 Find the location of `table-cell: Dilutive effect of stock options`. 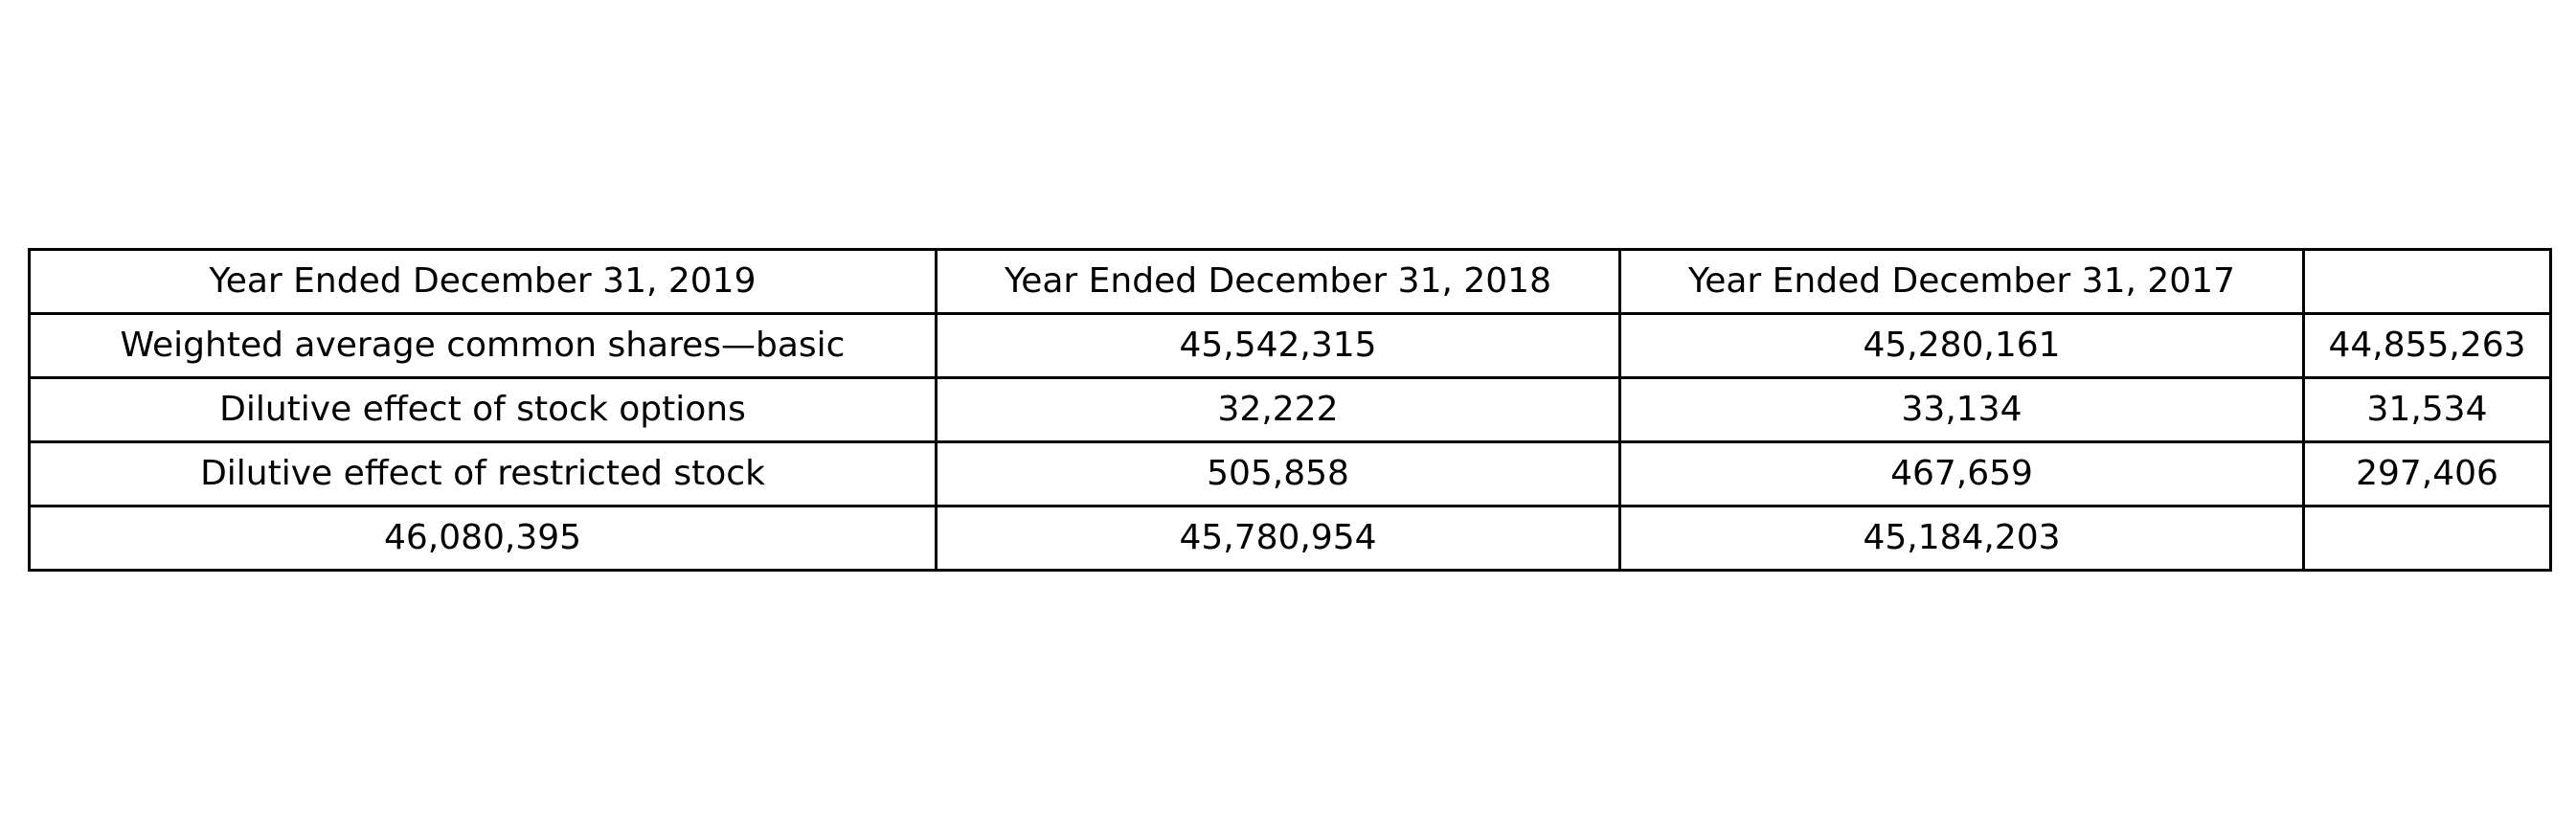

table-cell: Dilutive effect of stock options is located at coordinates (483, 409).